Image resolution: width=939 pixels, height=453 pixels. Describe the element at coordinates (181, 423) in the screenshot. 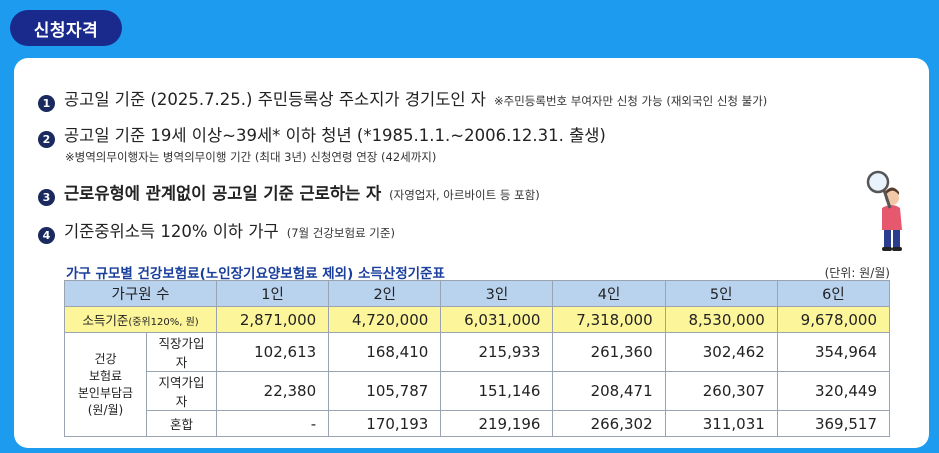

I see `row-label: 혼합` at that location.